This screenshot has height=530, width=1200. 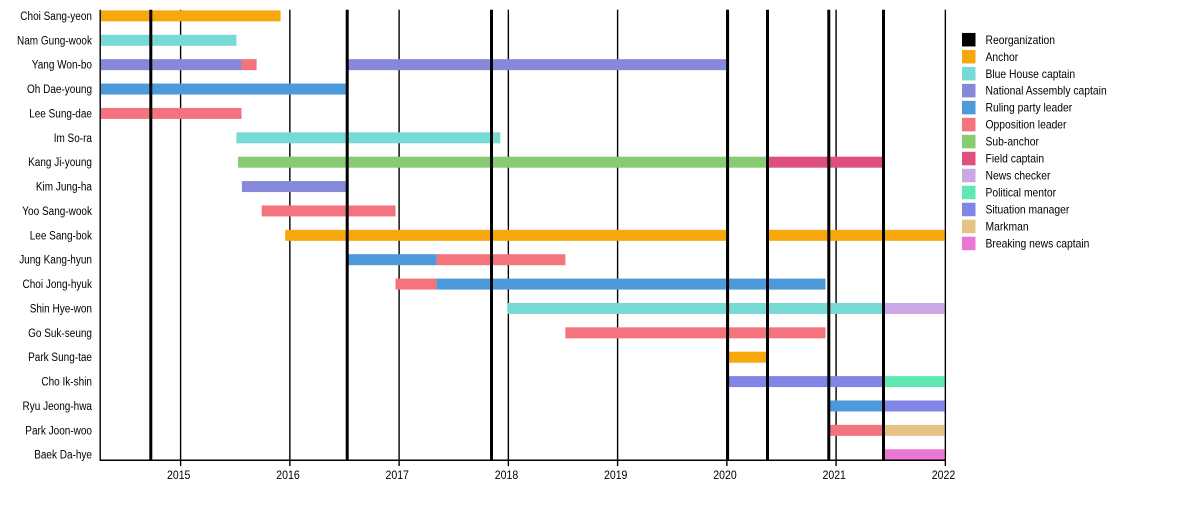 I want to click on svg-text: Ruling party leader, so click(x=1029, y=108).